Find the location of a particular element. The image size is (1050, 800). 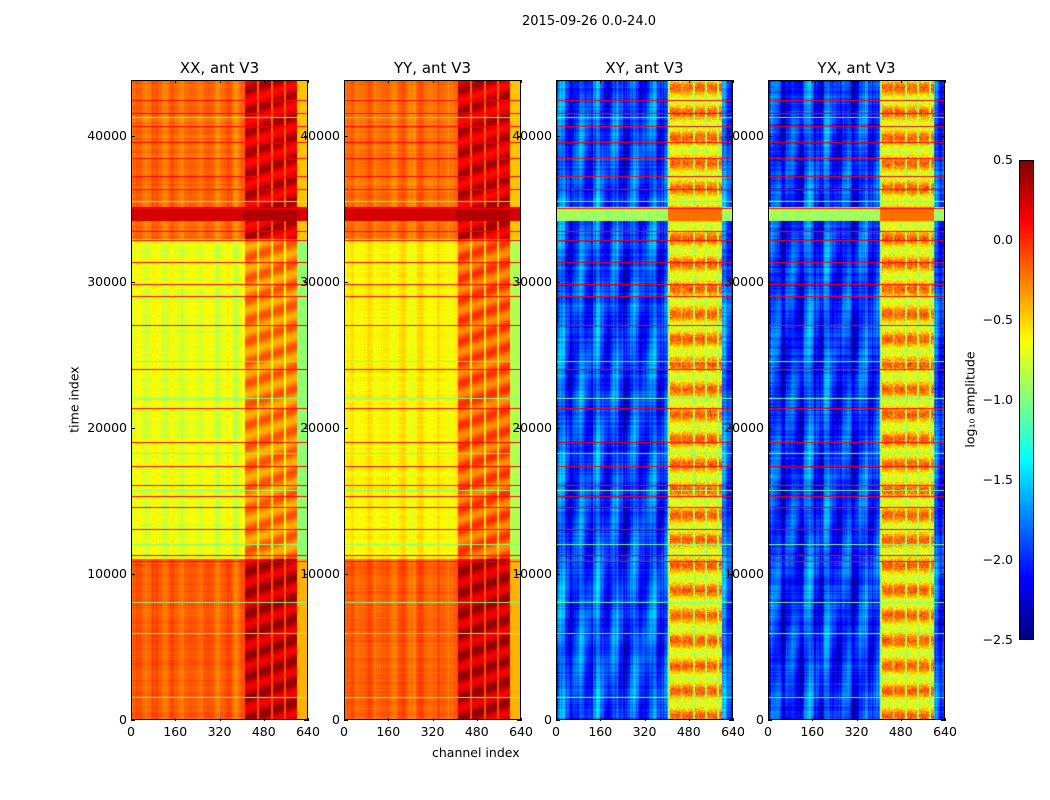

colorbar-tick-label: −1.5 is located at coordinates (997, 479).